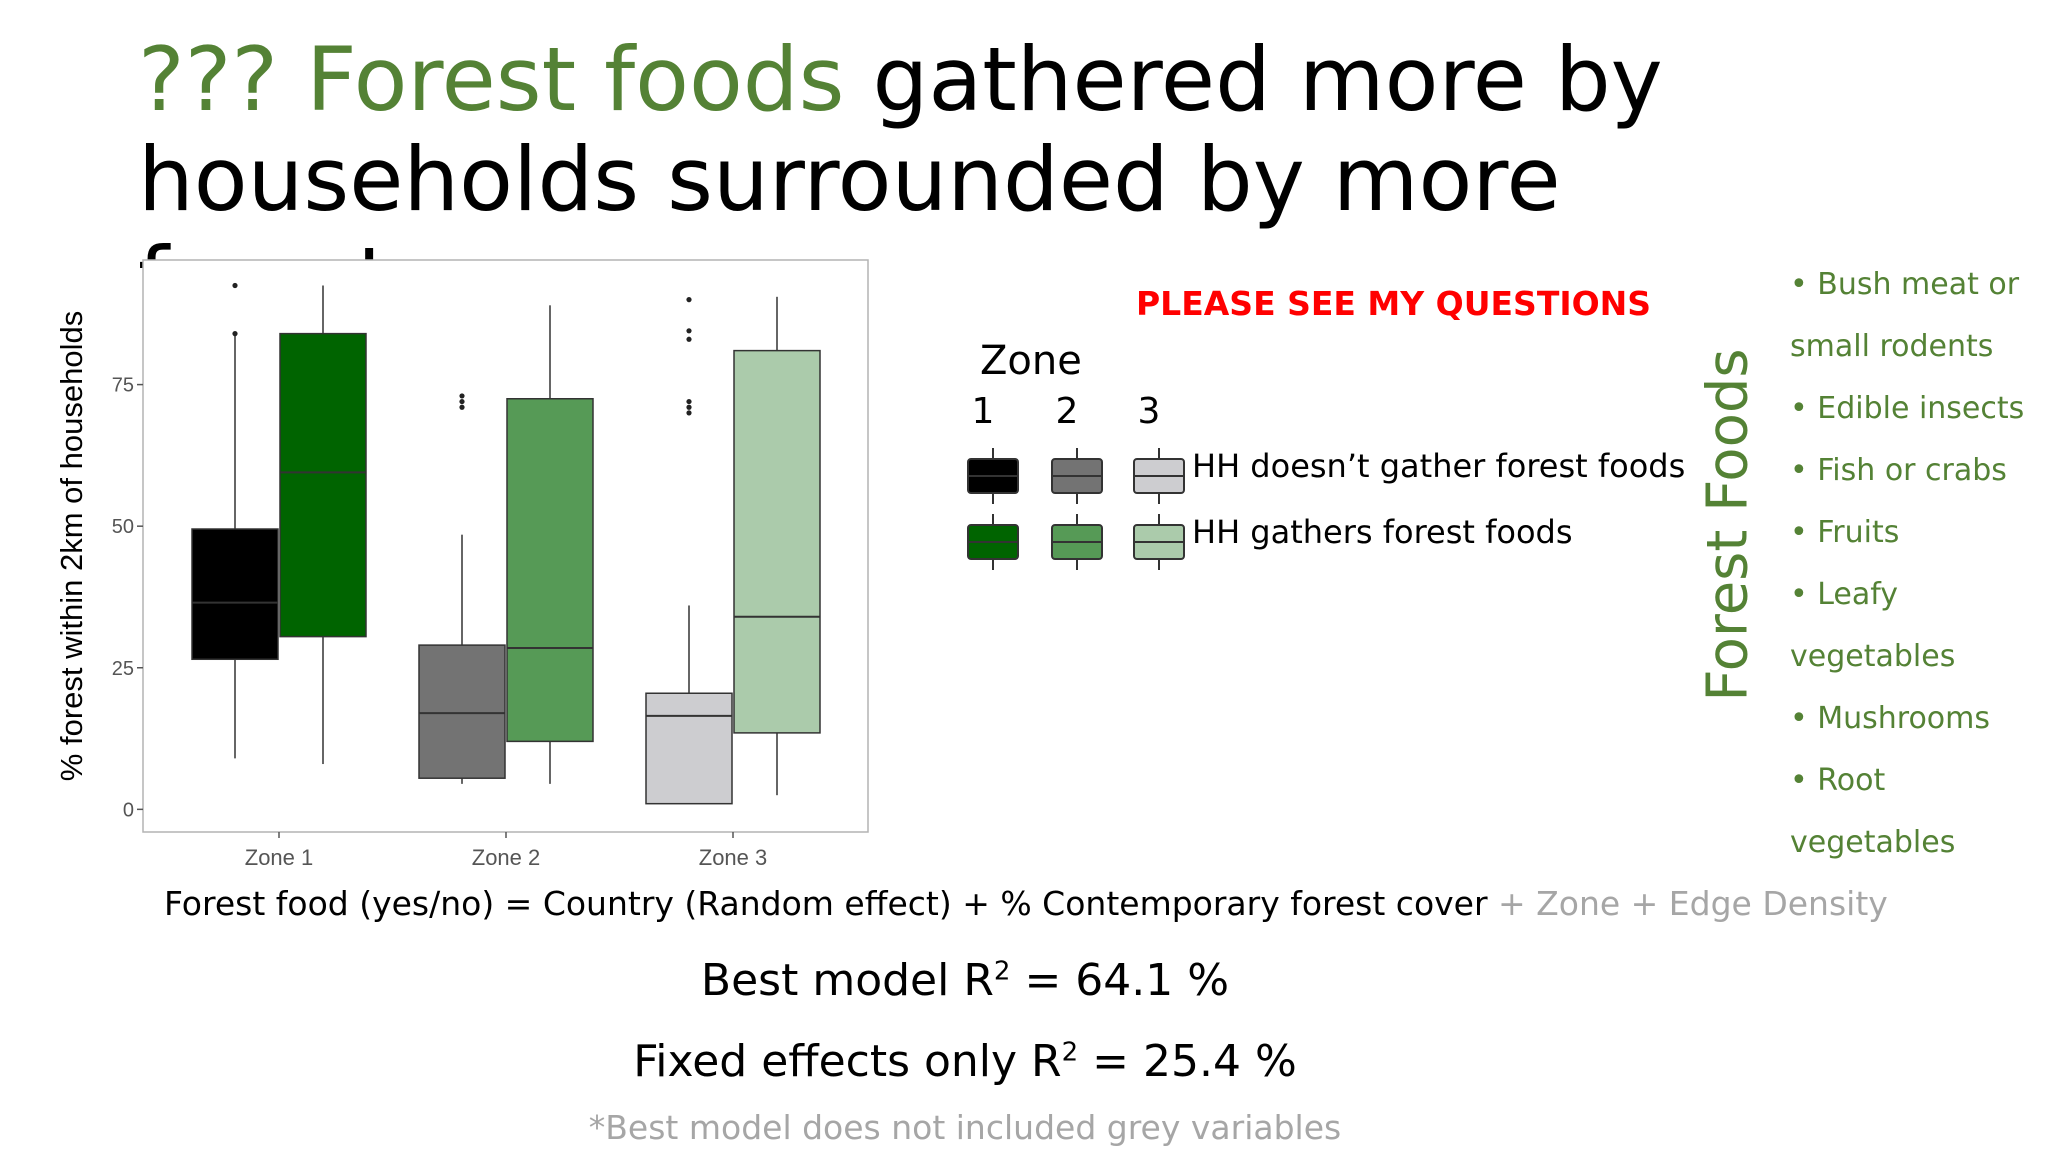 Image resolution: width=2048 pixels, height=1152 pixels. What do you see at coordinates (1919, 812) in the screenshot?
I see `forest-food-item: Root vegetables` at bounding box center [1919, 812].